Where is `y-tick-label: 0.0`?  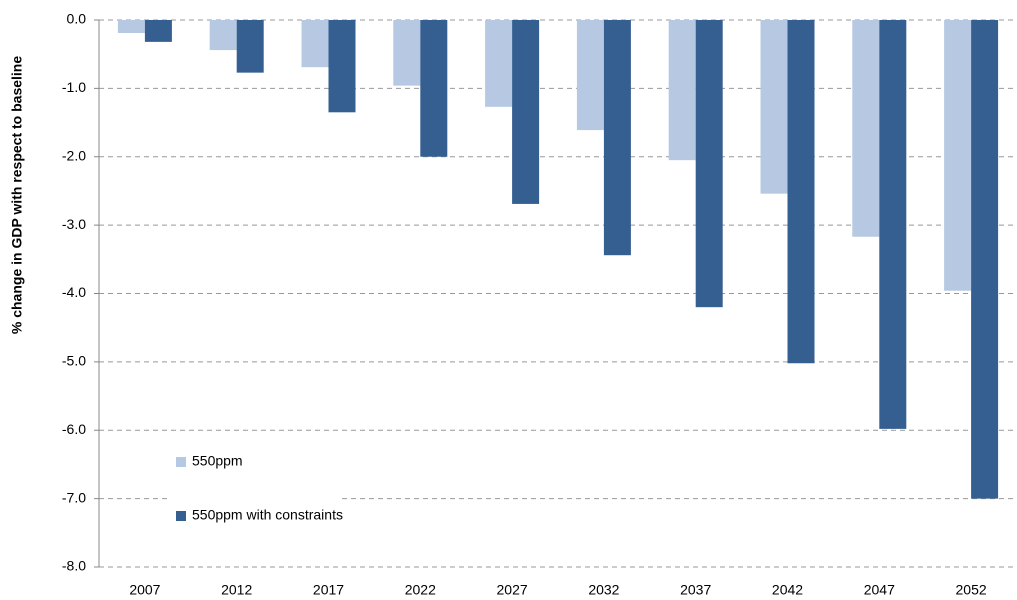
y-tick-label: 0.0 is located at coordinates (77, 19).